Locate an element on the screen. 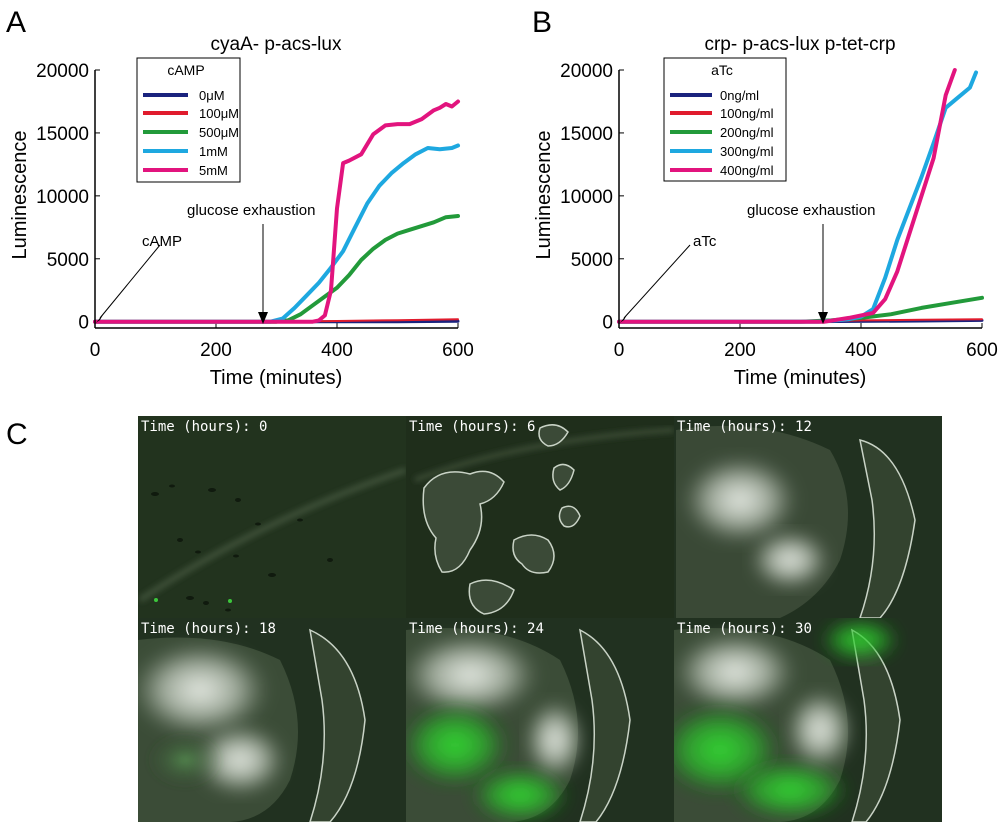 This screenshot has width=1000, height=824. chart-b-xtick-label-3: 600 is located at coordinates (982, 350).